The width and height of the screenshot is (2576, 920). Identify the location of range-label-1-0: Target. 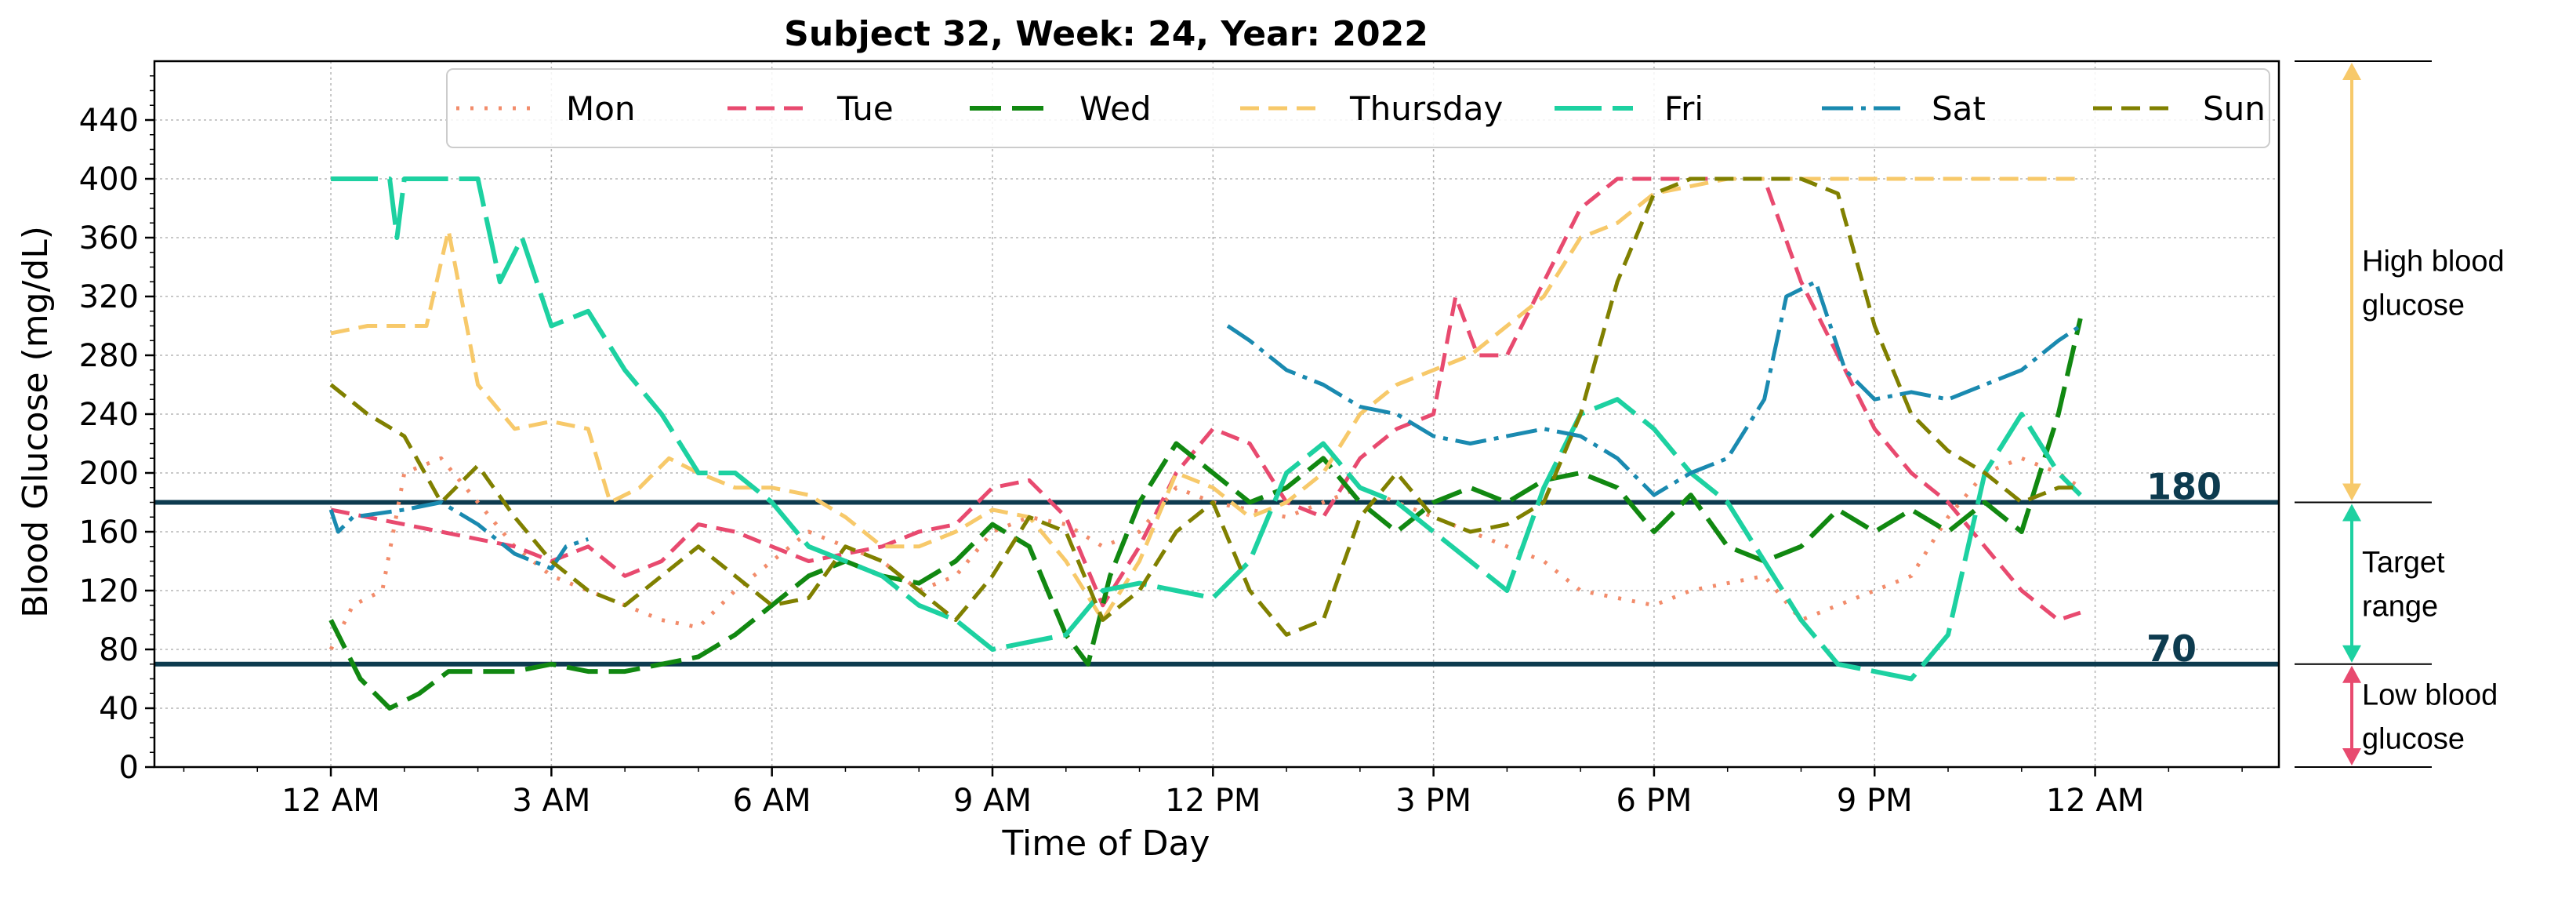
(2404, 563).